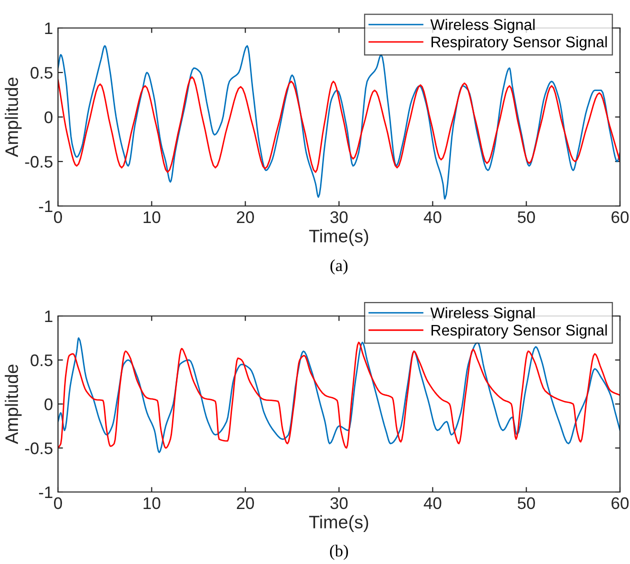 Image resolution: width=630 pixels, height=564 pixels. Describe the element at coordinates (482, 26) in the screenshot. I see `text: Wireless Signal` at that location.